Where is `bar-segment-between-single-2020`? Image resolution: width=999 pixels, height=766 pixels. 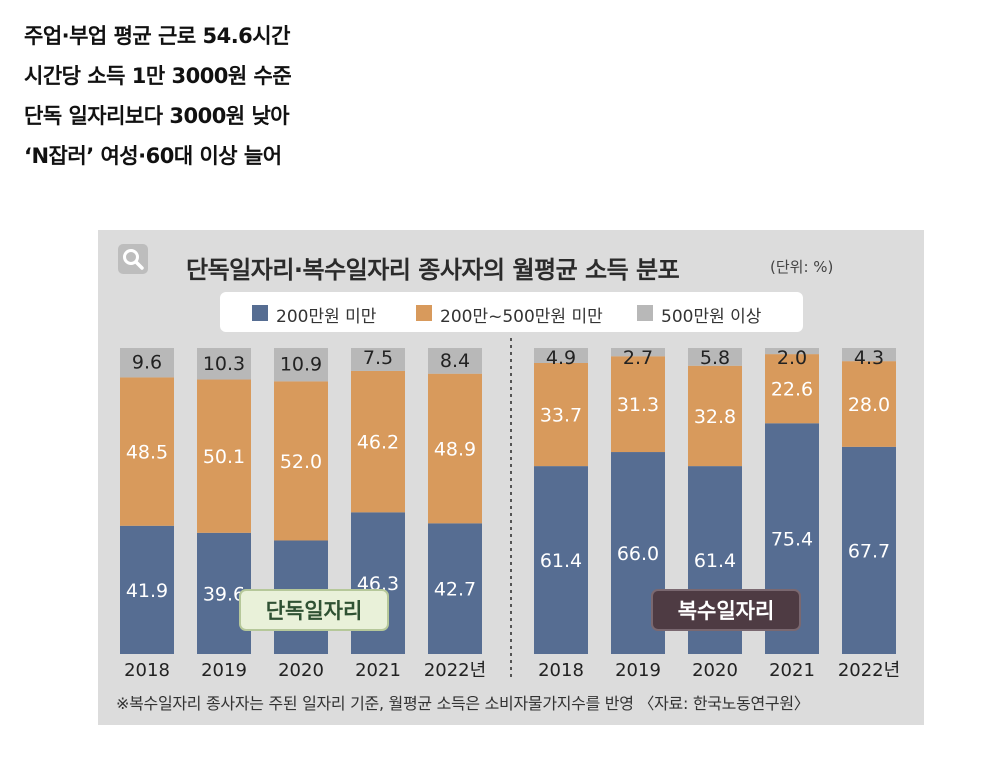
bar-segment-between-single-2020 is located at coordinates (301, 461).